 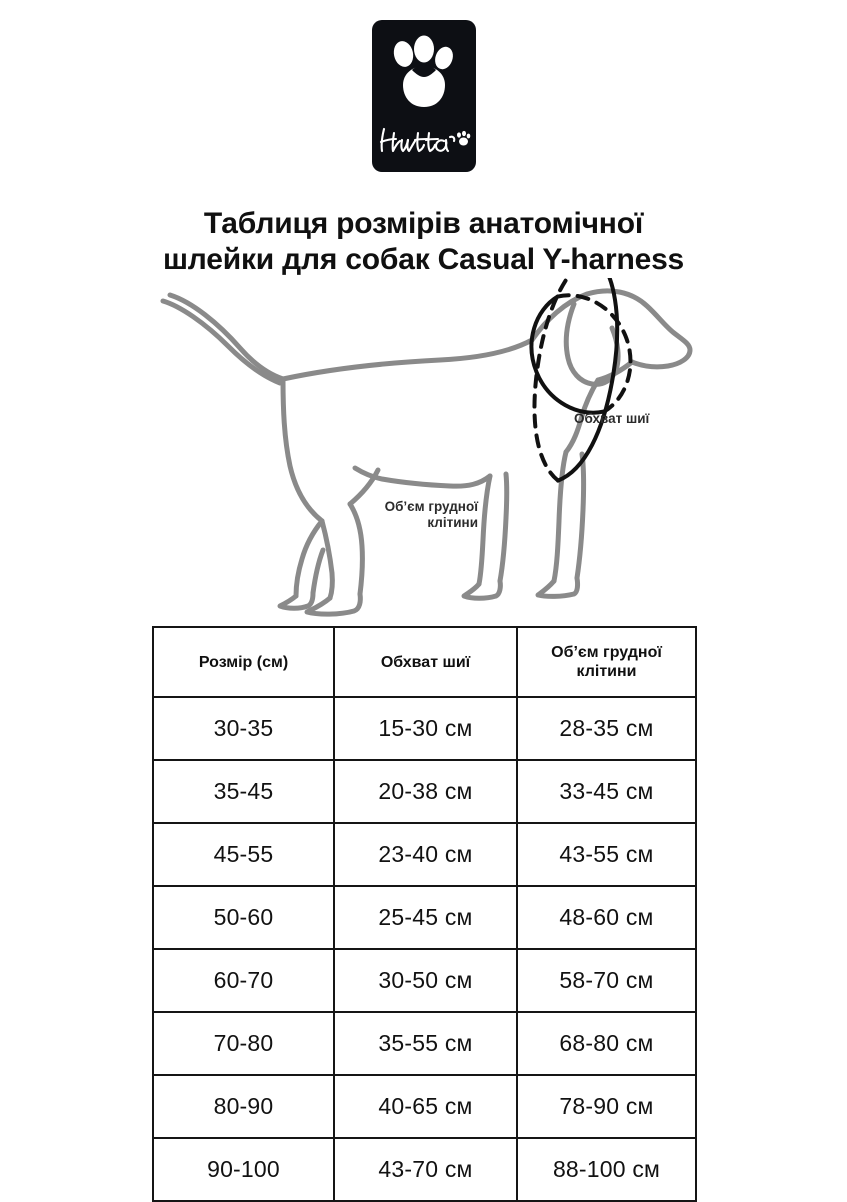 I want to click on brand-logo, so click(x=424, y=96).